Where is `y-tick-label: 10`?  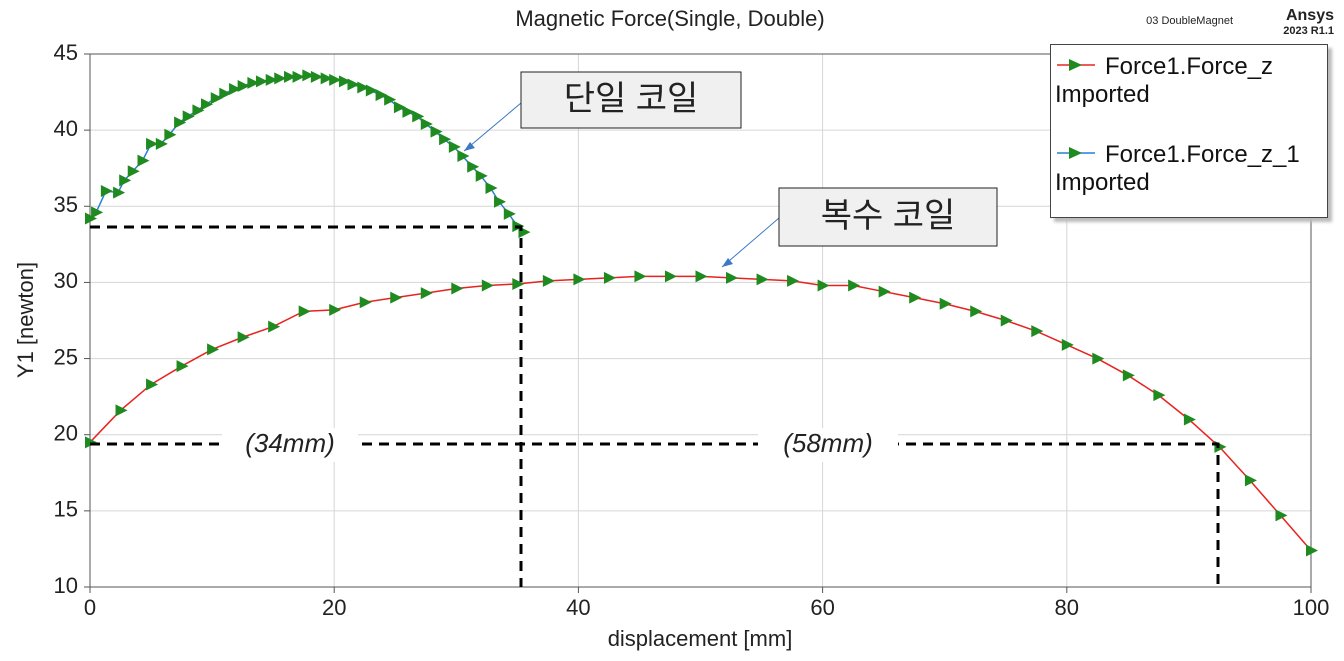
y-tick-label: 10 is located at coordinates (66, 585).